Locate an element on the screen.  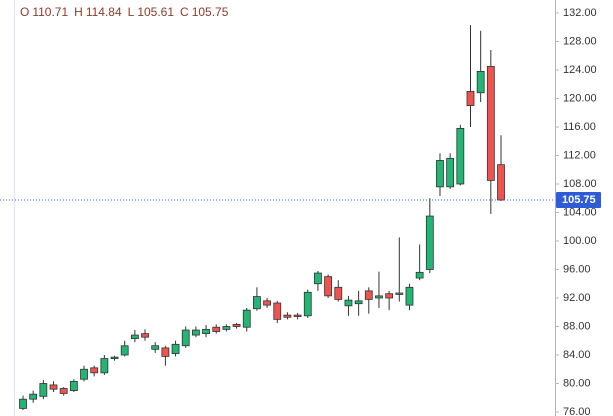
y-tick-label: 116.00 is located at coordinates (579, 127).